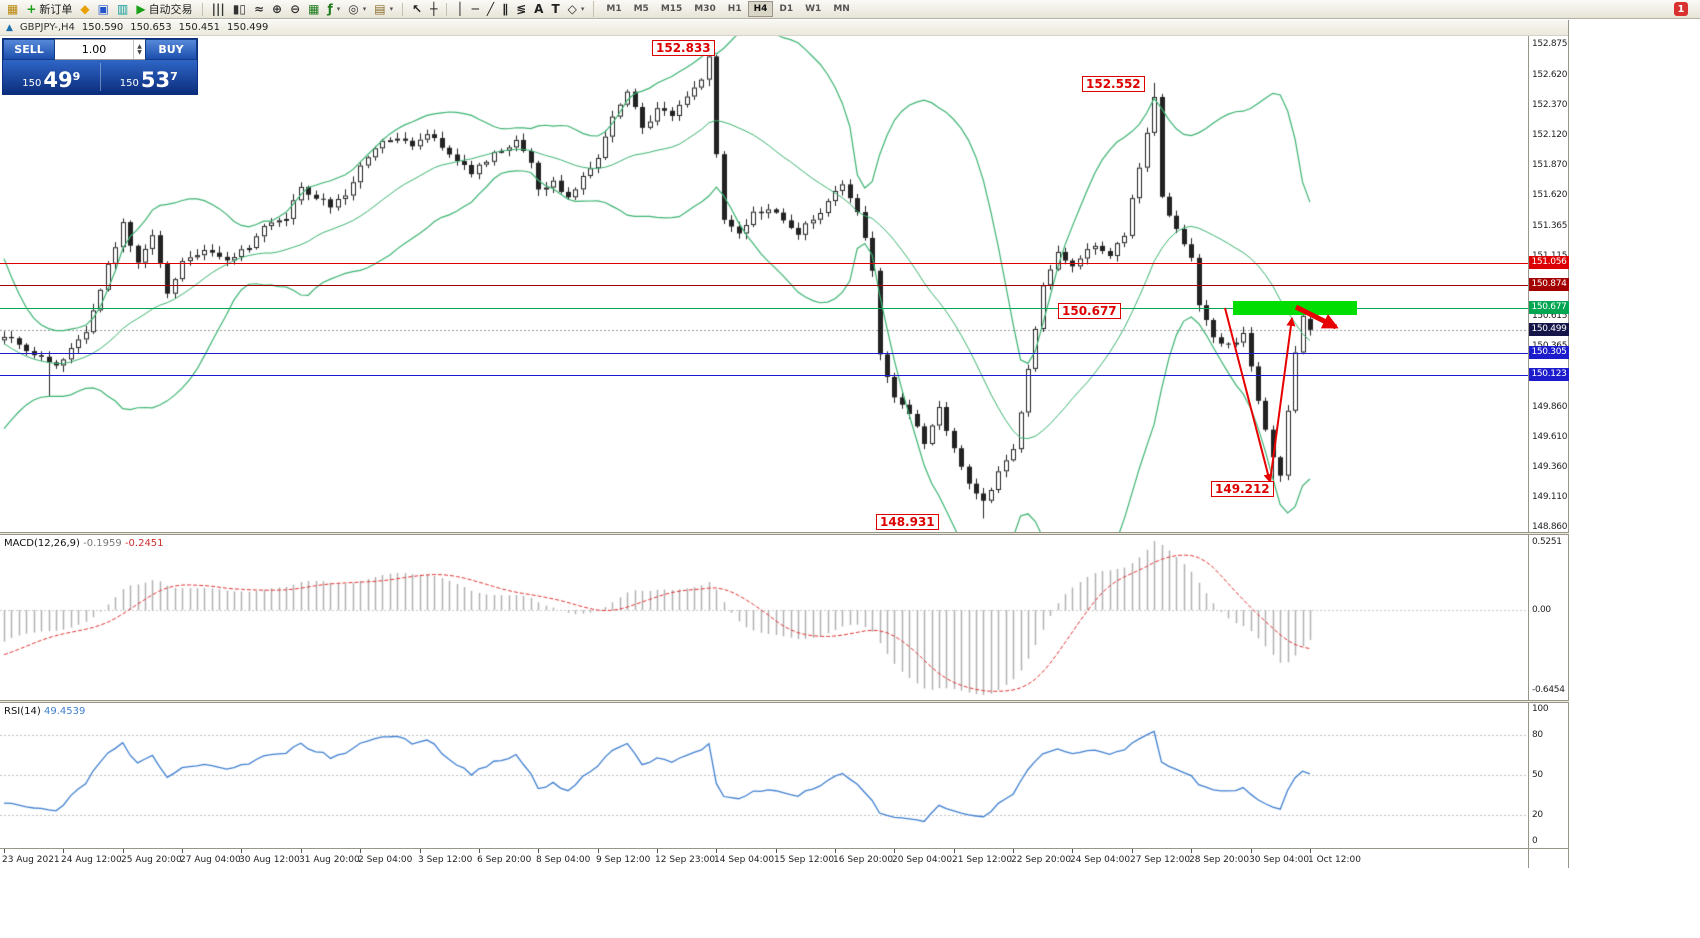  I want to click on templates-button: ▤ ▾, so click(383, 9).